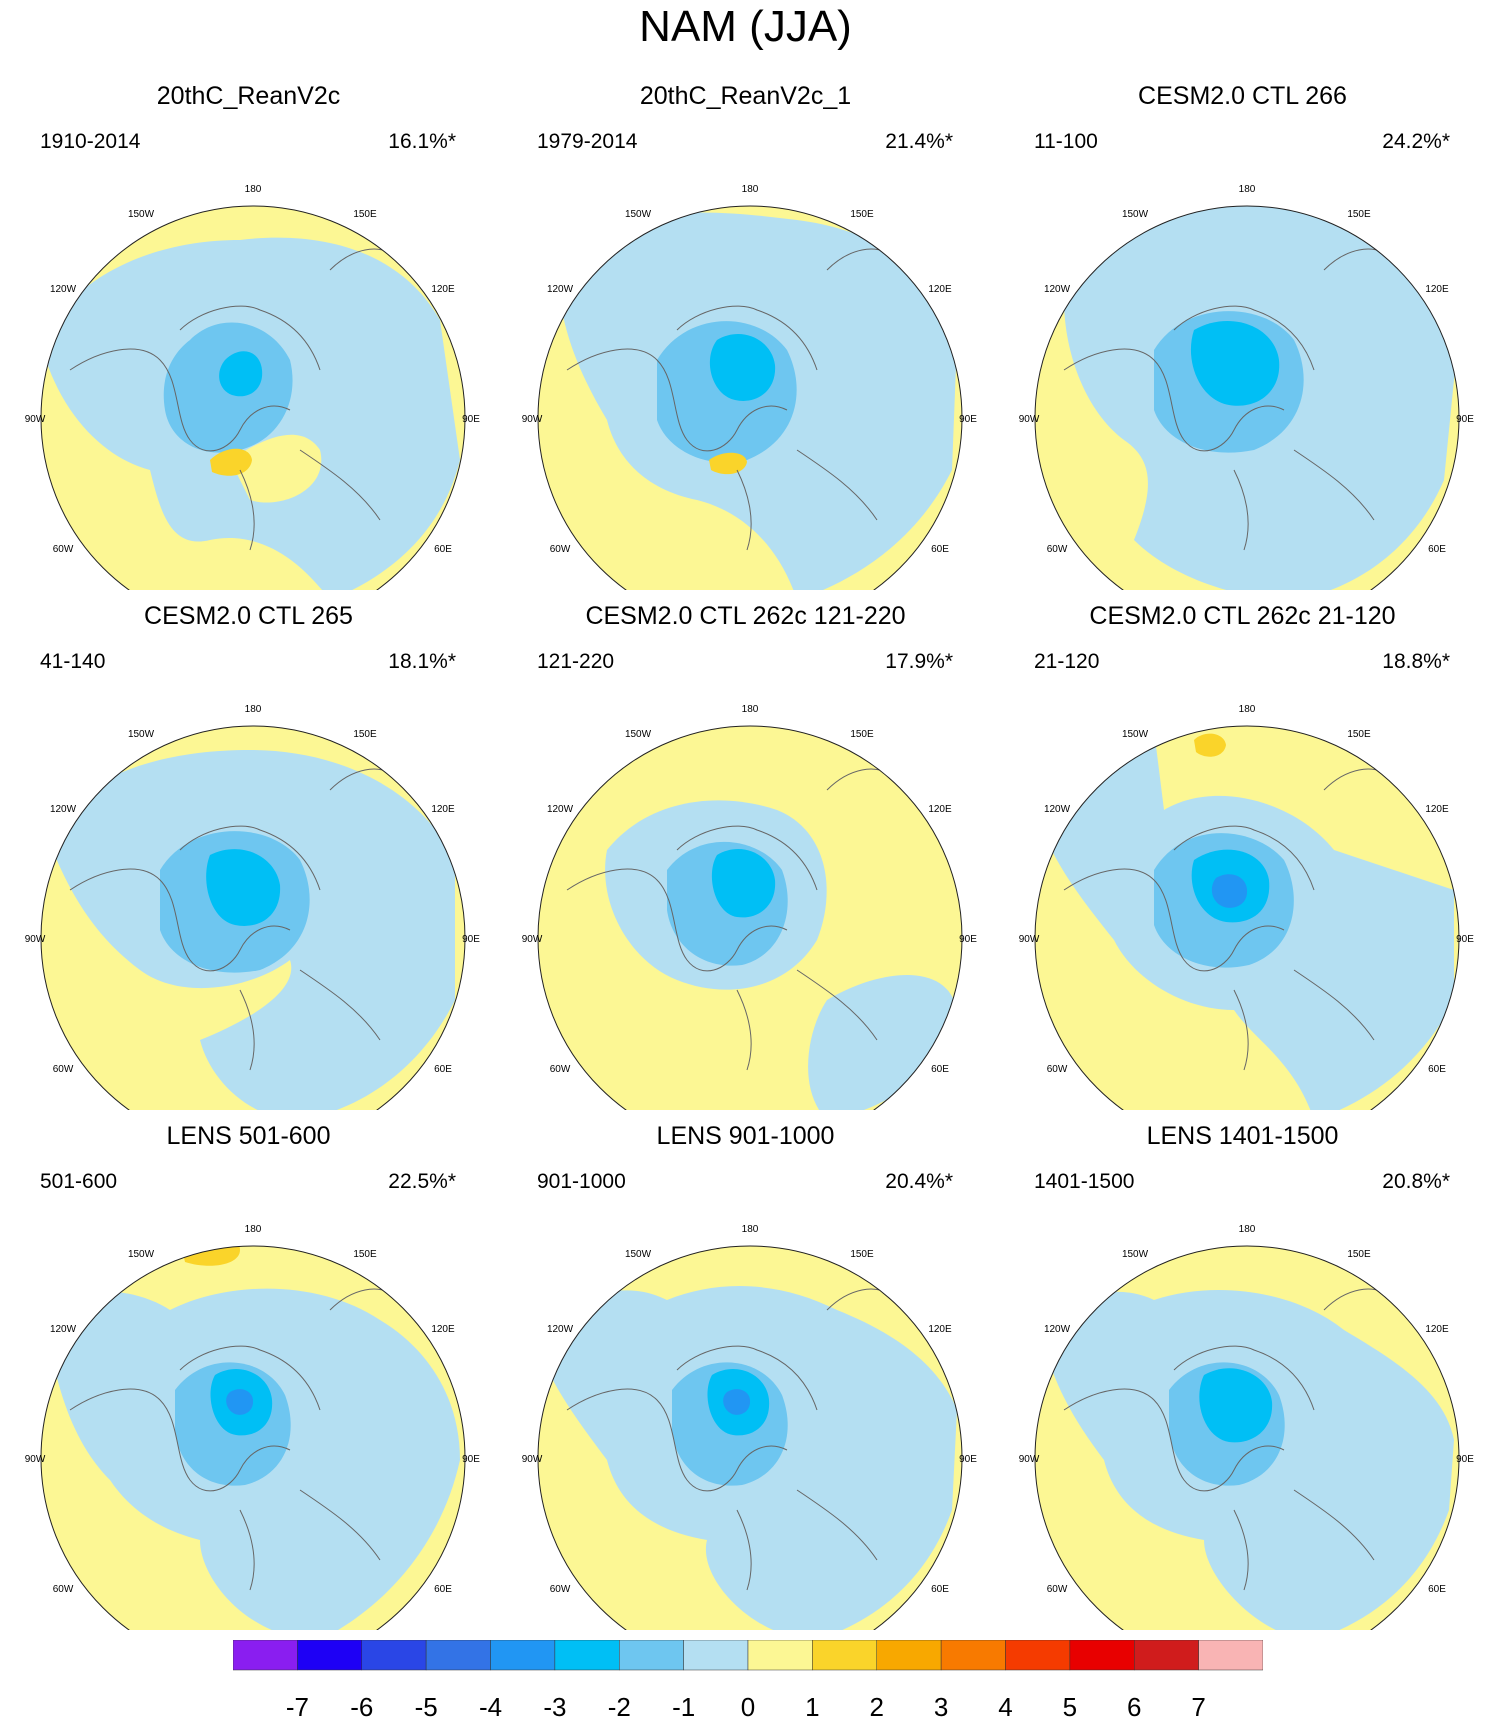  I want to click on panel-title: LENS 501-600, so click(248, 1136).